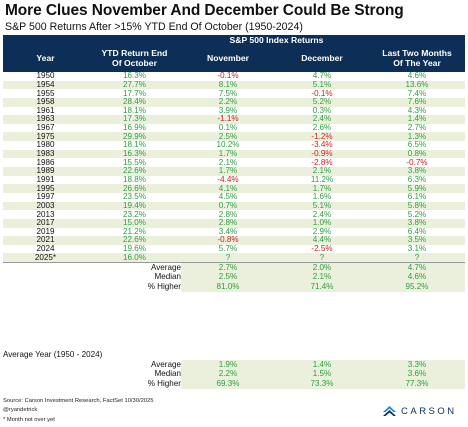 This screenshot has width=468, height=427. I want to click on header-ytd-line2: Of October, so click(134, 62).